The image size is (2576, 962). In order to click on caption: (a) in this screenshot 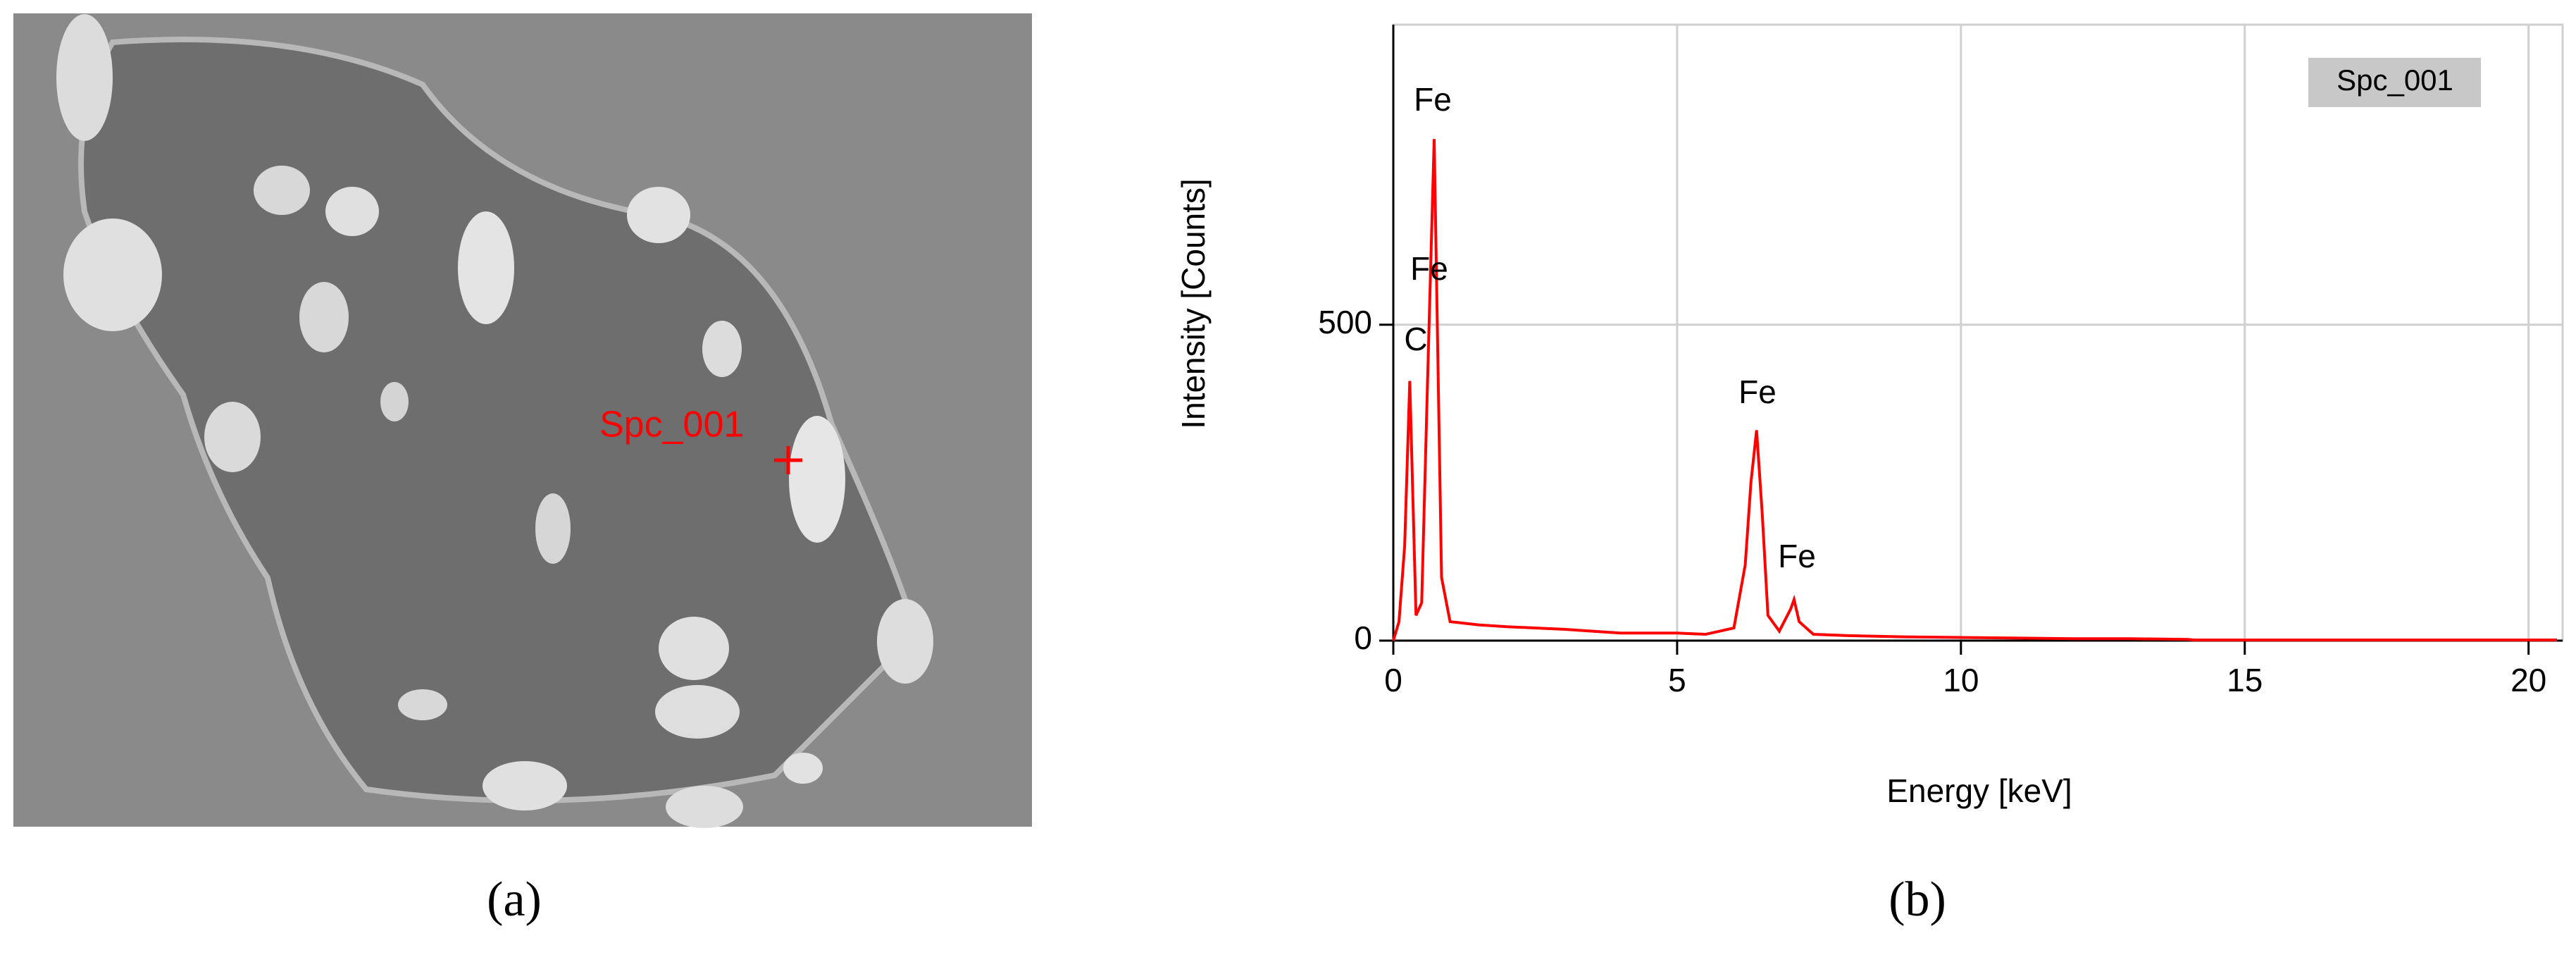, I will do `click(514, 899)`.